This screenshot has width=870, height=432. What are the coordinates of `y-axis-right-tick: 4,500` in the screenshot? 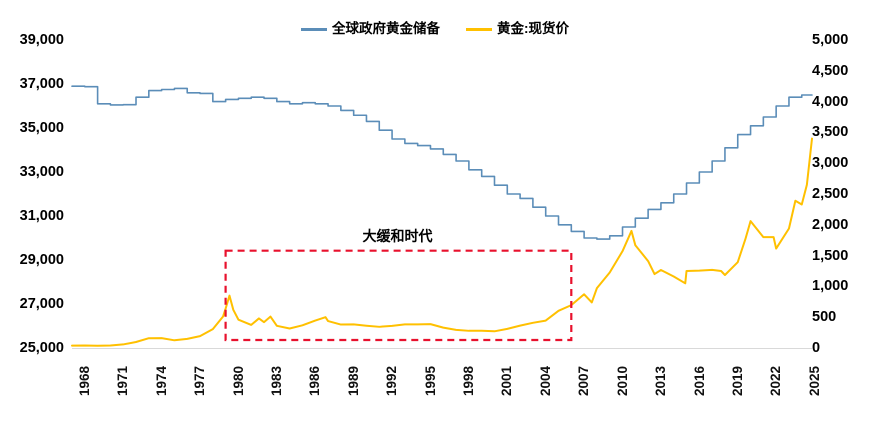 It's located at (830, 70).